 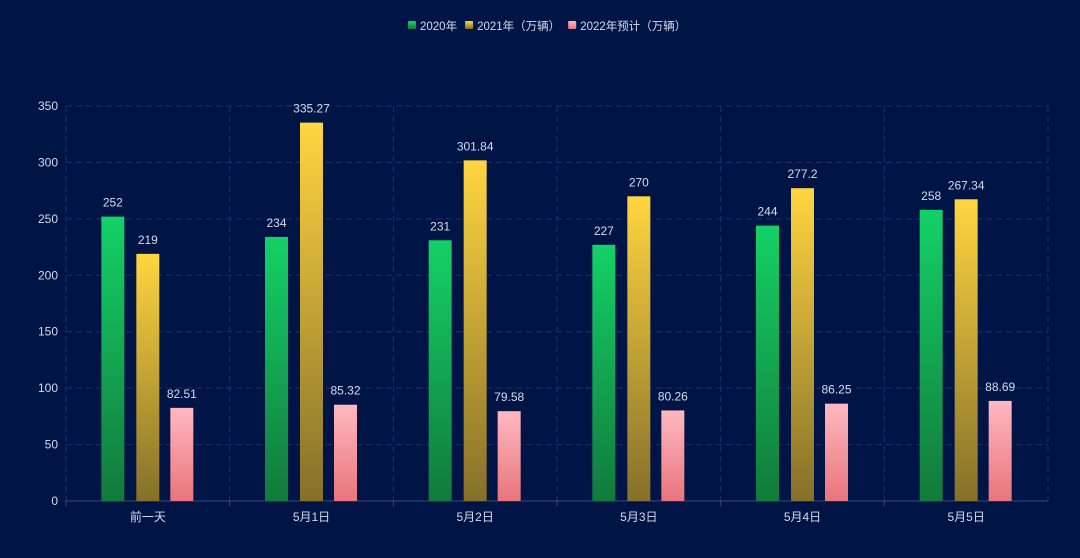 I want to click on data-label: 82.51, so click(x=182, y=394).